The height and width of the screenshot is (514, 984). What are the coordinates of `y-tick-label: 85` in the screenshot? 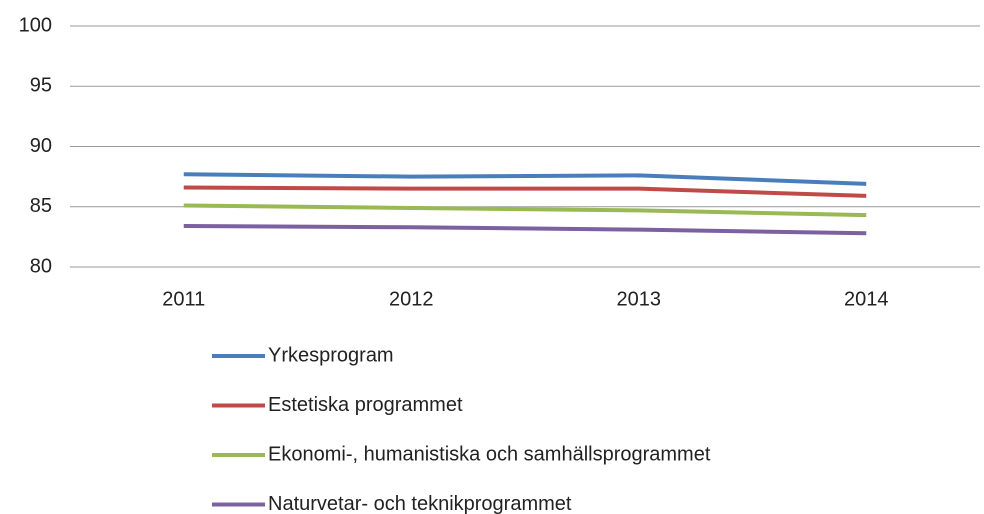 It's located at (41, 206).